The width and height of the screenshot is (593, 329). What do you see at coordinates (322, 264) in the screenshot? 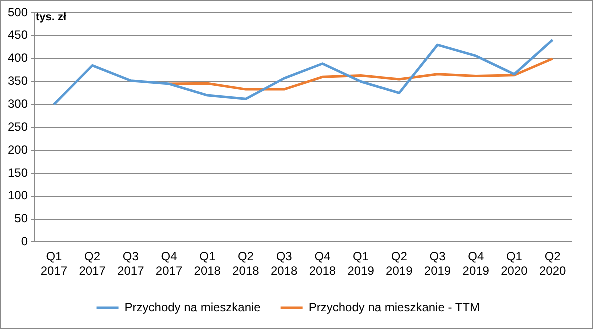
I see `x-tick-label: Q4 2018` at bounding box center [322, 264].